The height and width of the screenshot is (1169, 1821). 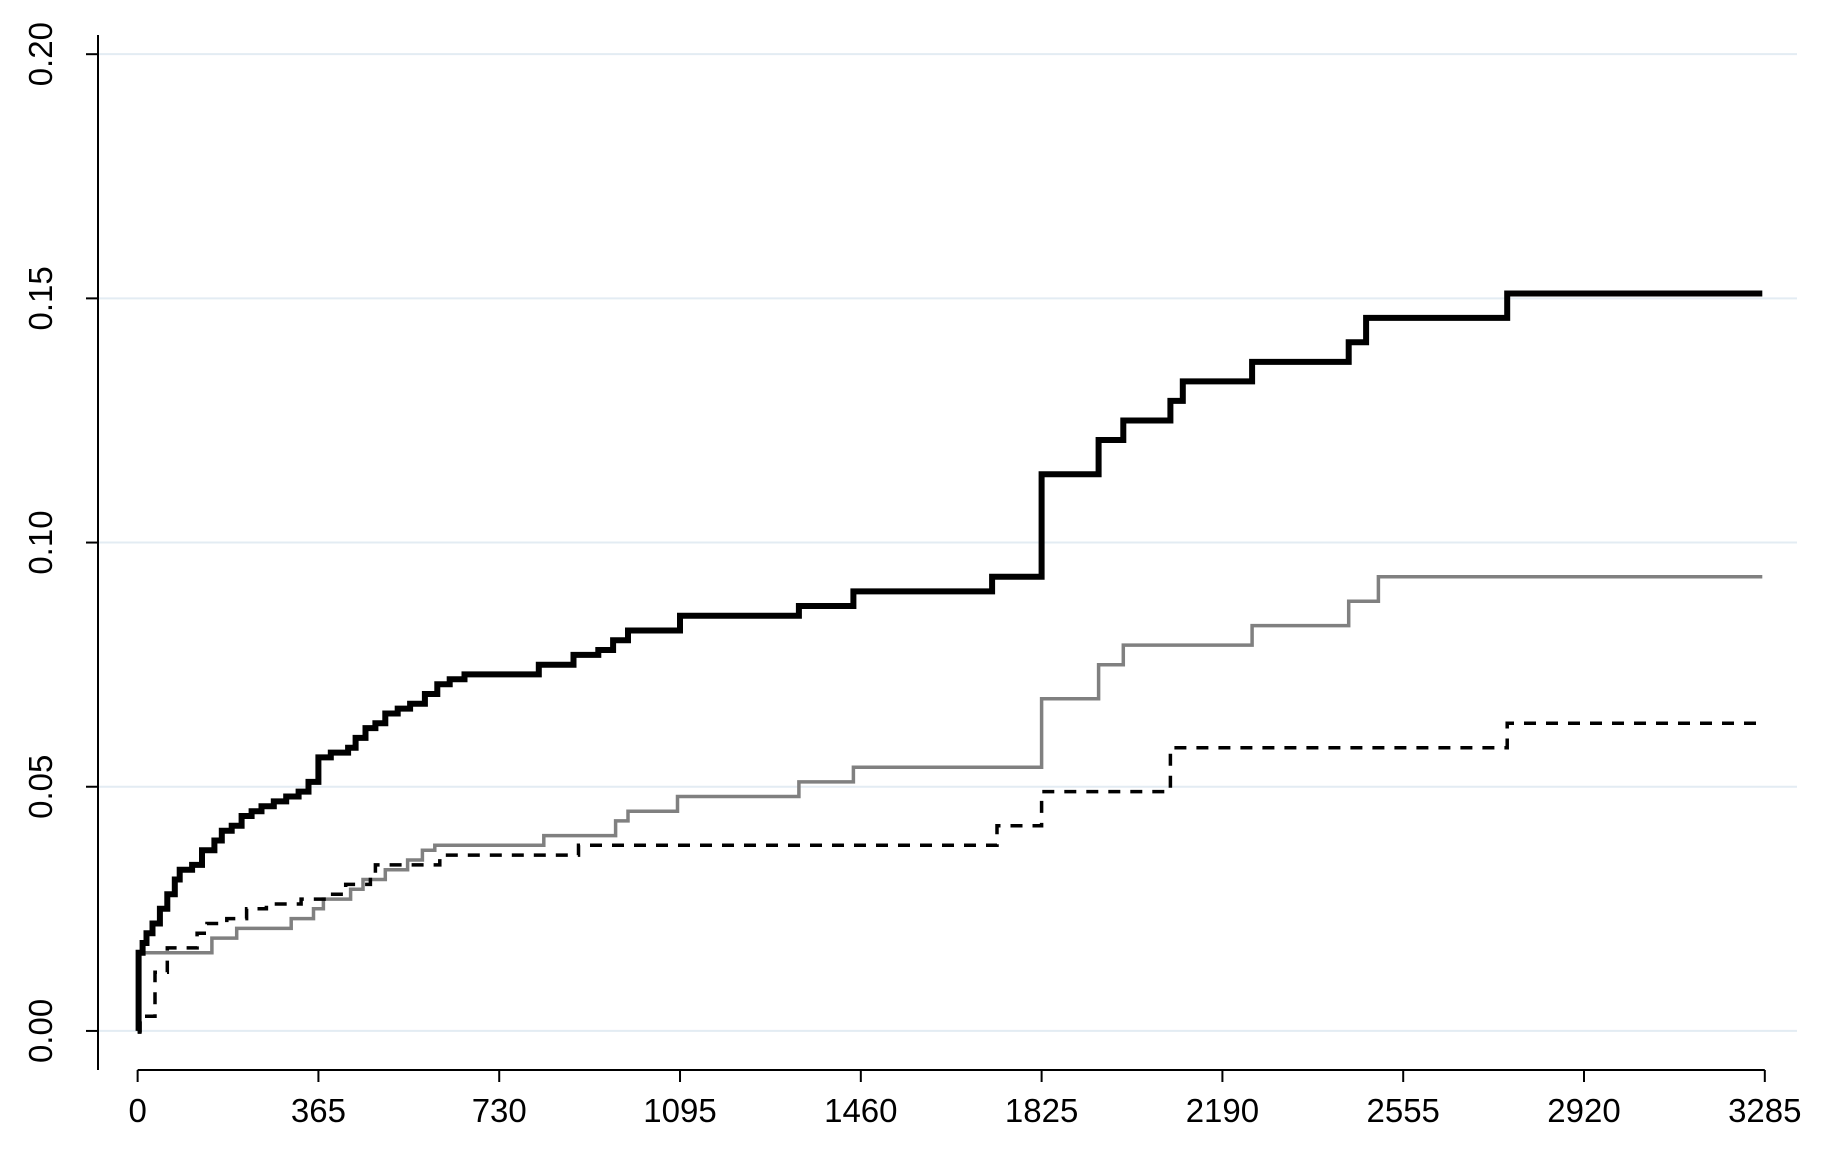 I want to click on x-tick-label-0: 0, so click(x=137, y=1110).